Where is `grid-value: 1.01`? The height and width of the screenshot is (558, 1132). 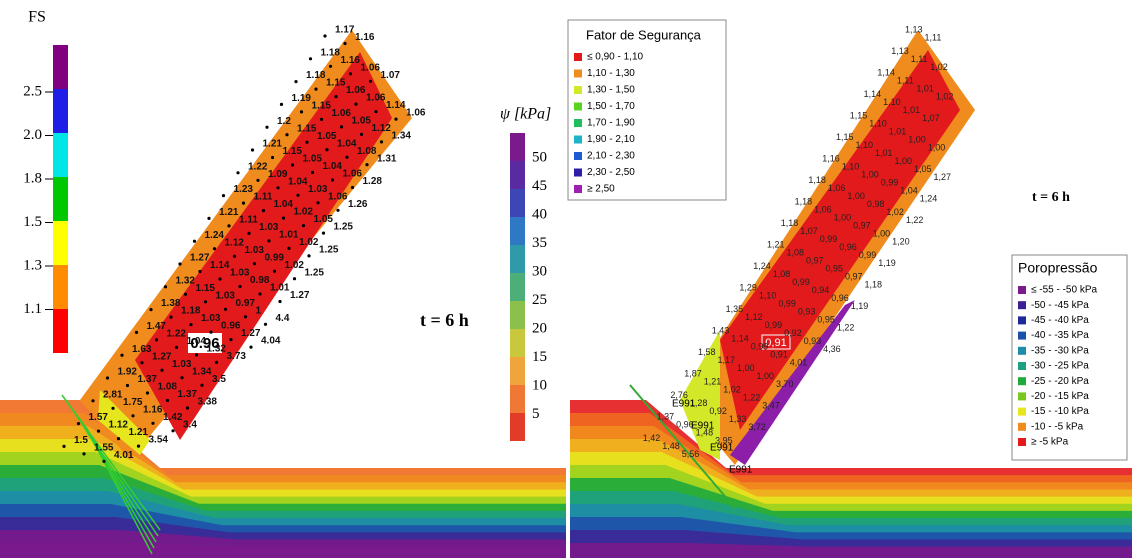 grid-value: 1.01 is located at coordinates (289, 235).